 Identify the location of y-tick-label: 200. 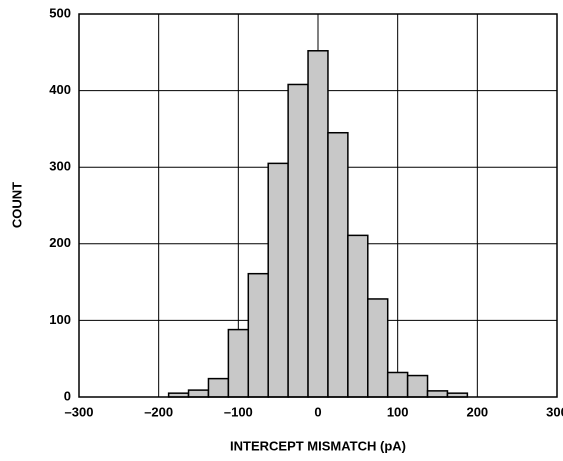
(60, 242).